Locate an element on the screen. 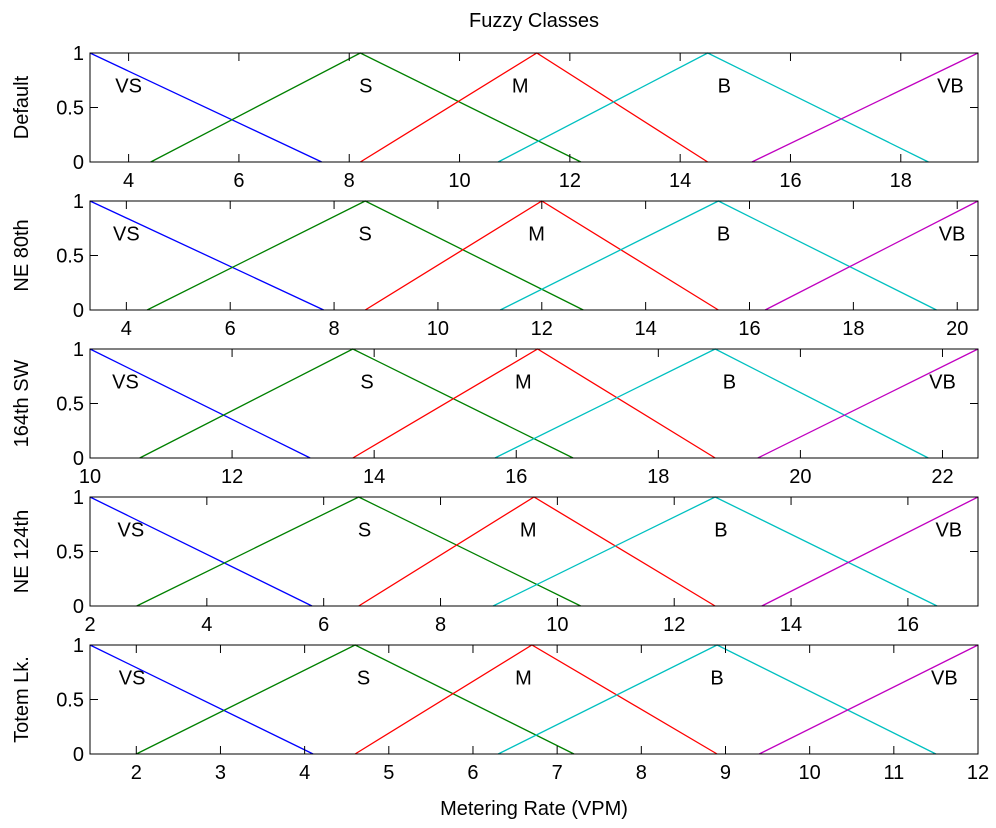  chart-title: Fuzzy Classes is located at coordinates (534, 21).